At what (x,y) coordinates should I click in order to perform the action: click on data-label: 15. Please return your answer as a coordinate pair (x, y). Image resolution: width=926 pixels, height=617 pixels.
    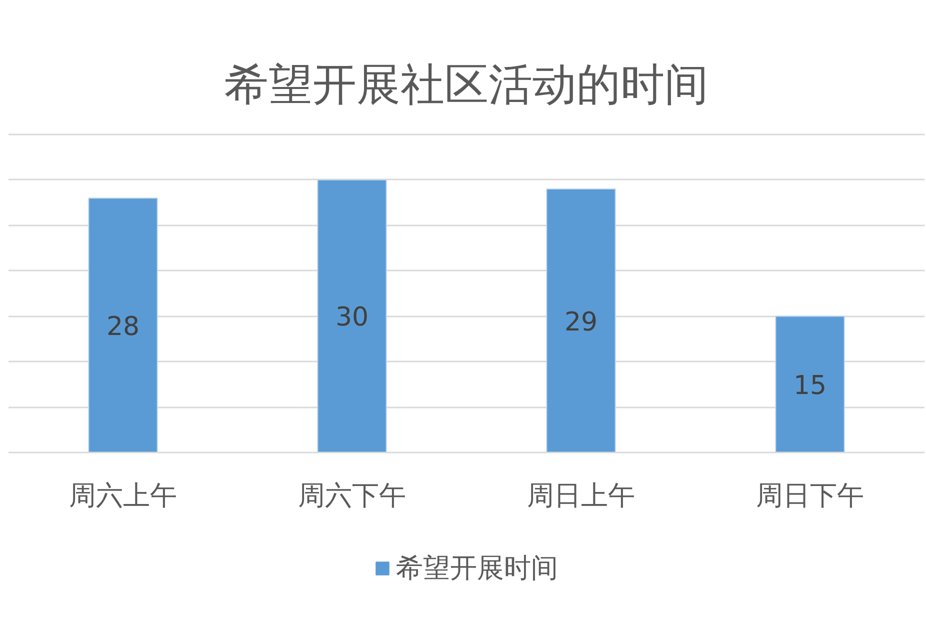
    Looking at the image, I should click on (810, 385).